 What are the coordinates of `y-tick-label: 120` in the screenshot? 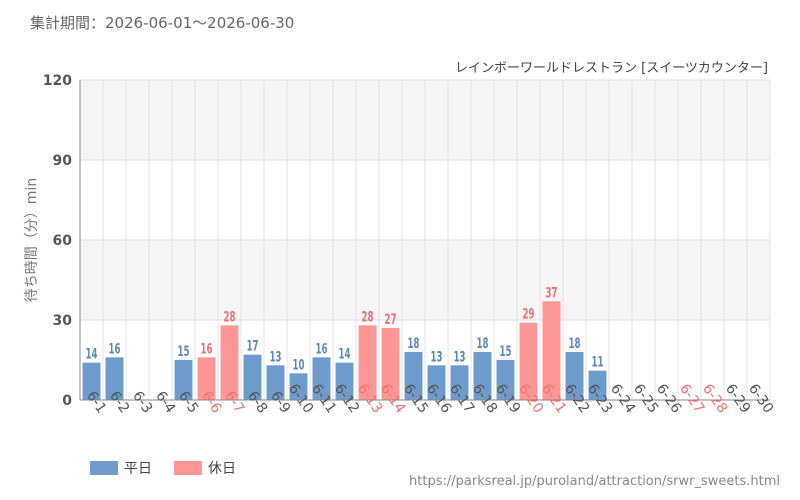 It's located at (57, 81).